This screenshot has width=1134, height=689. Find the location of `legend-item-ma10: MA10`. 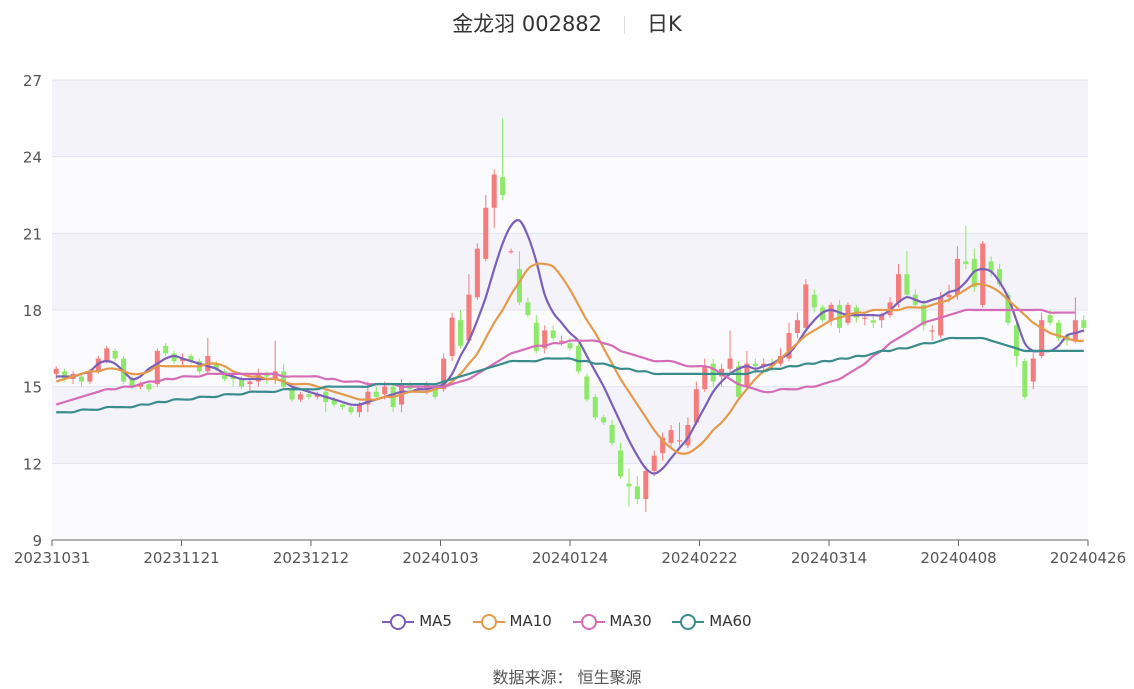

legend-item-ma10: MA10 is located at coordinates (512, 621).